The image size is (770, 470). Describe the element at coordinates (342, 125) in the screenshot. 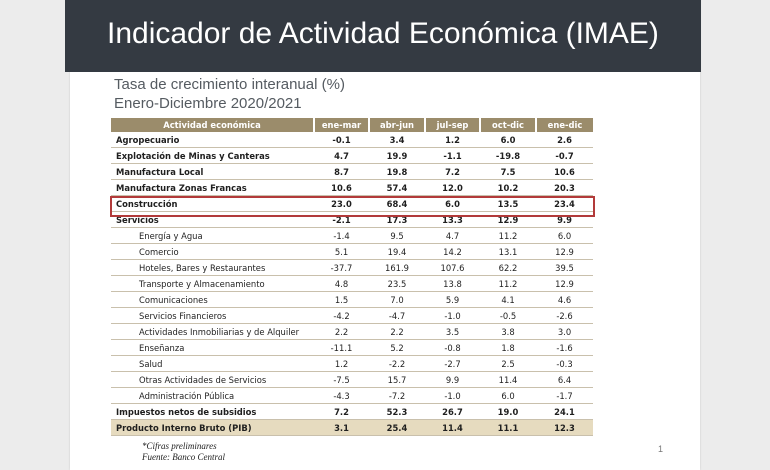

I see `column-header: ene-mar` at that location.